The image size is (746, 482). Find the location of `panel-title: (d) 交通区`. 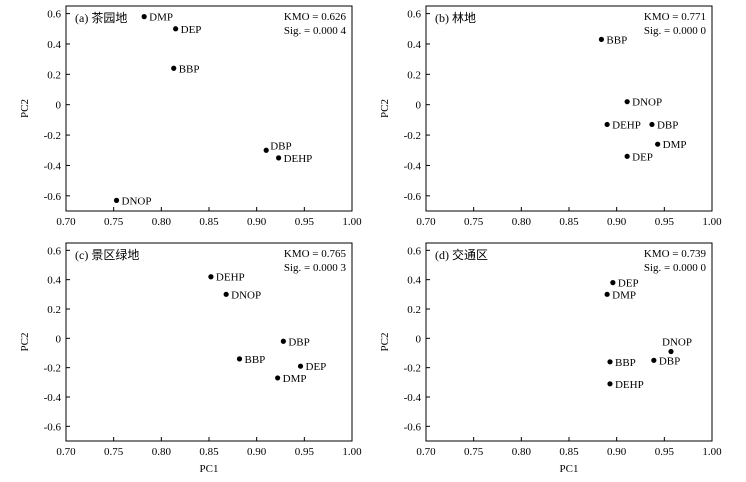

panel-title: (d) 交通区 is located at coordinates (461, 254).